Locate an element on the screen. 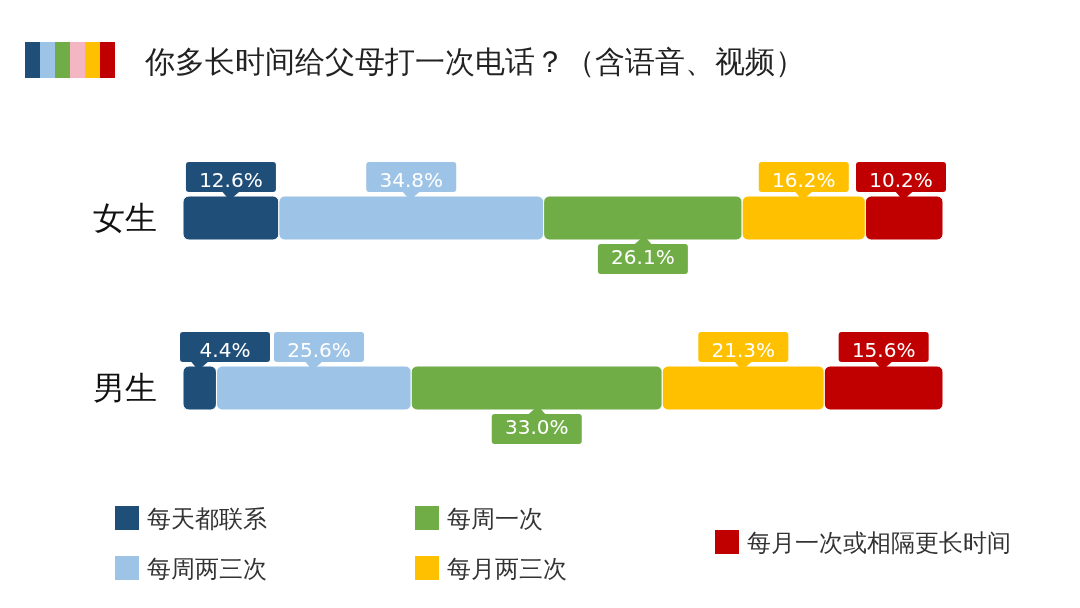 This screenshot has width=1080, height=608. data-label: 4.4% is located at coordinates (225, 350).